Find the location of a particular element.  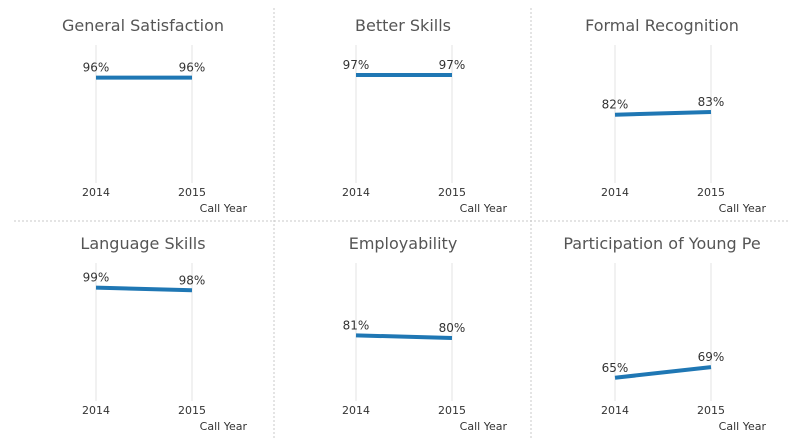

panel-title: Language Skills is located at coordinates (142, 243).